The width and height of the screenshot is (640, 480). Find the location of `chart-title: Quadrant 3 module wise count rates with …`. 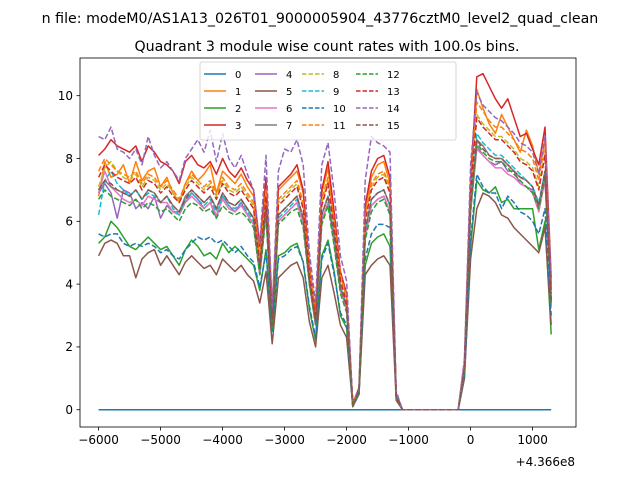

chart-title: Quadrant 3 module wise count rates with … is located at coordinates (326, 47).